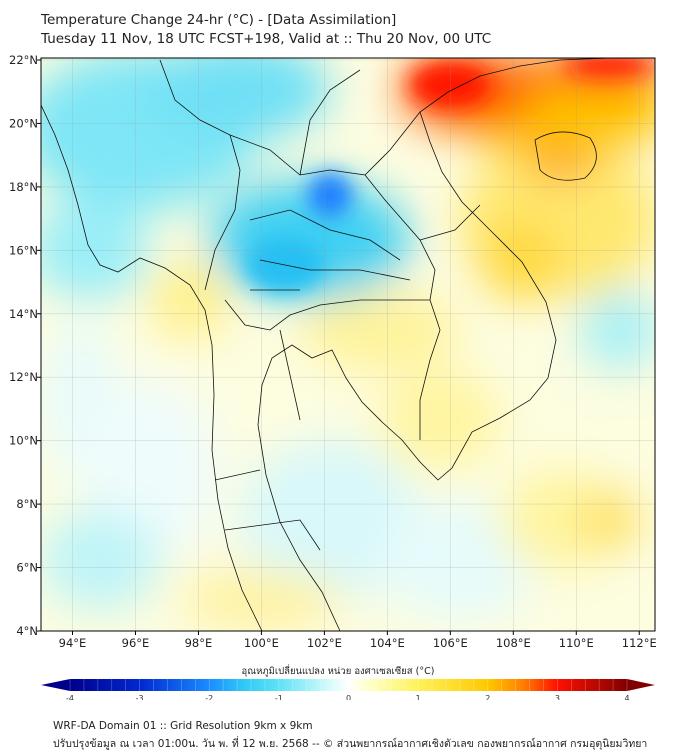 This screenshot has width=676, height=756. I want to click on lon-tick-label: 108°E, so click(513, 643).